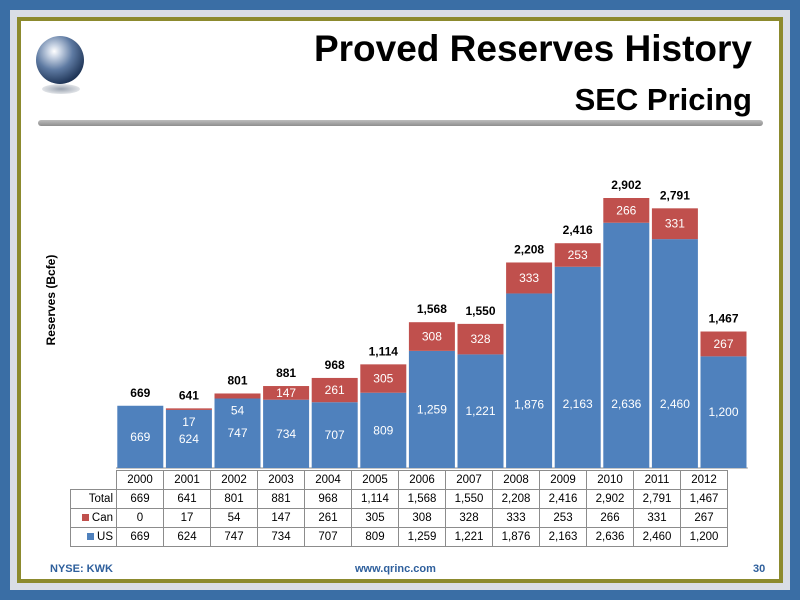  Describe the element at coordinates (384, 351) in the screenshot. I see `total-value-label-2005: 1,114` at that location.